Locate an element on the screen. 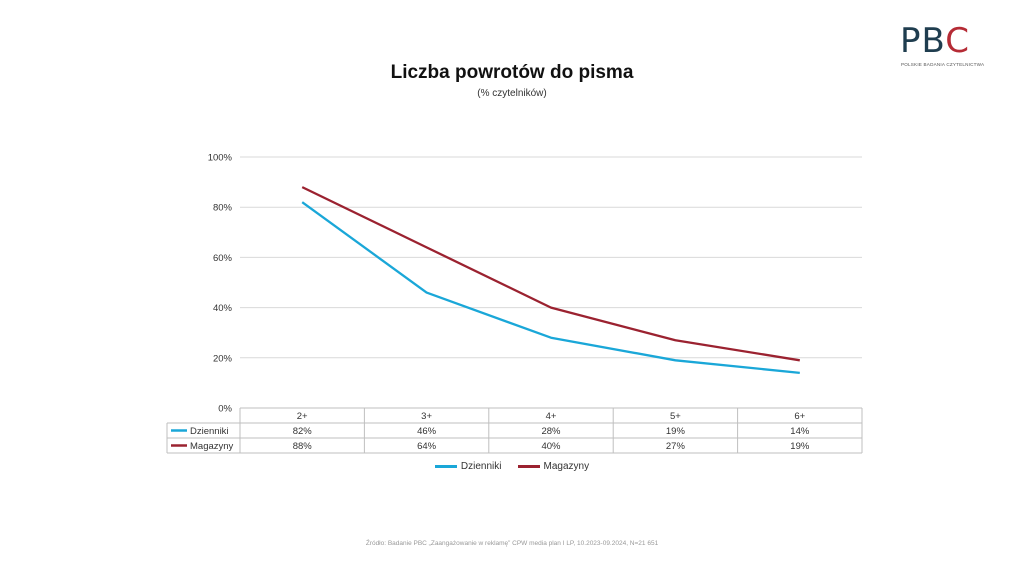 The width and height of the screenshot is (1024, 576). category-label: 6+ is located at coordinates (799, 416).